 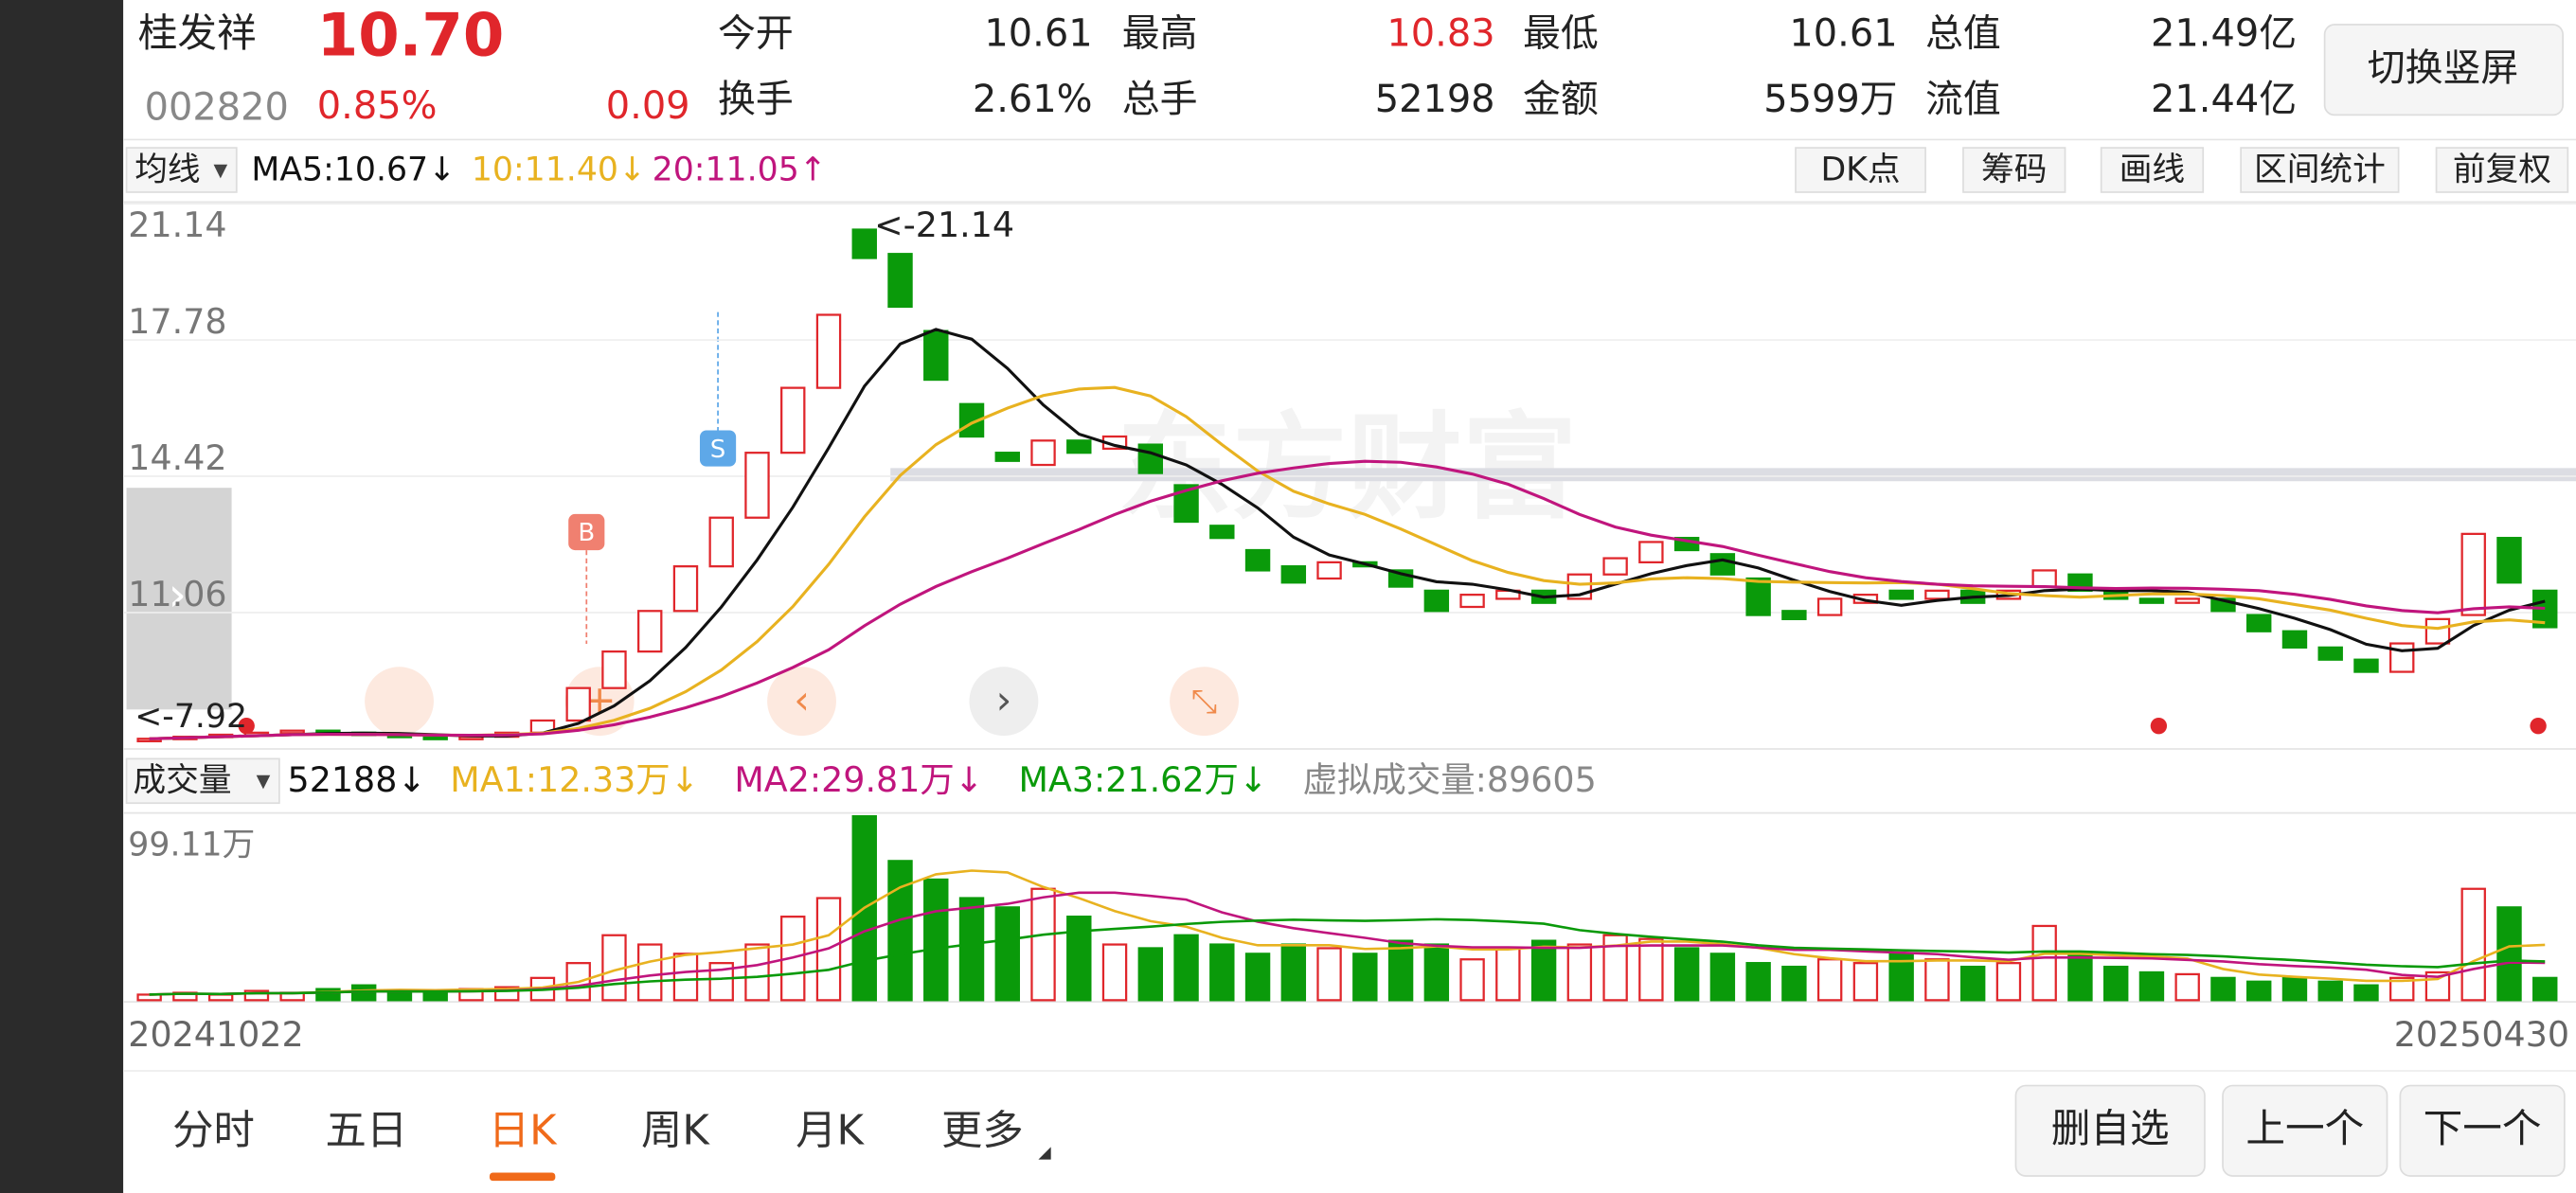 I want to click on rotate-button, so click(x=2443, y=70).